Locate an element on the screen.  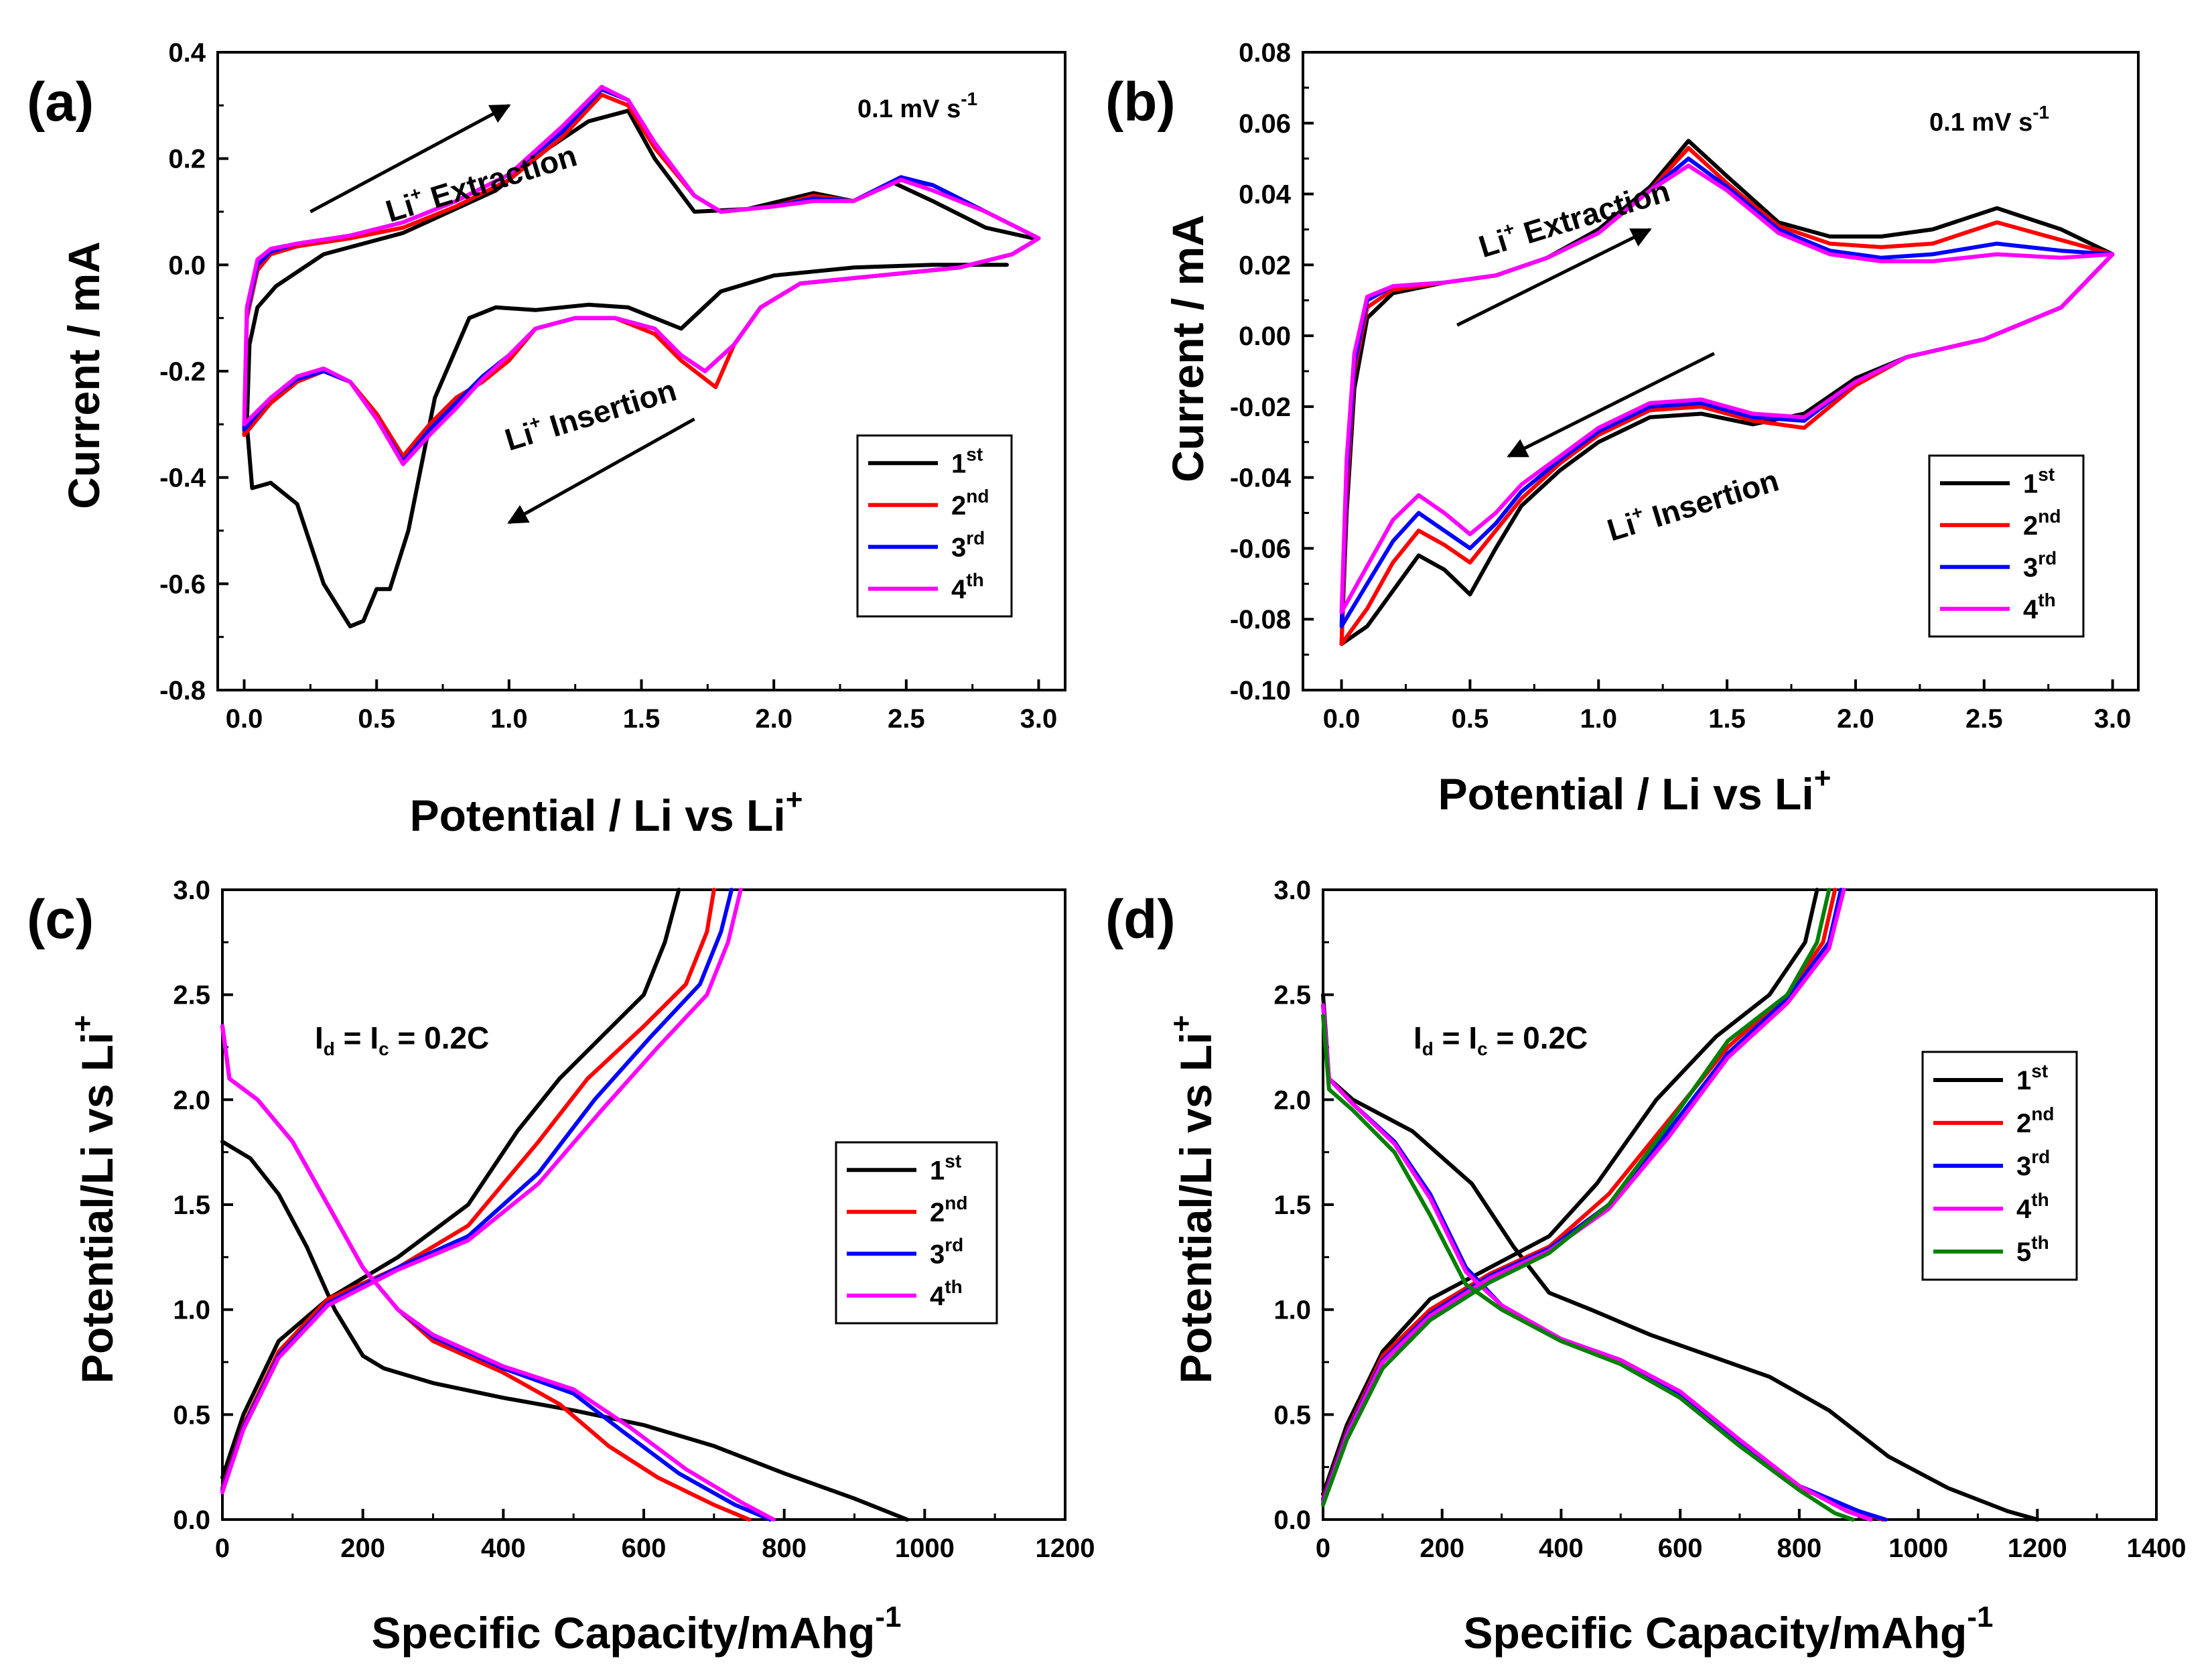
direction-annotation: Li+ Insertion is located at coordinates (1692, 504).